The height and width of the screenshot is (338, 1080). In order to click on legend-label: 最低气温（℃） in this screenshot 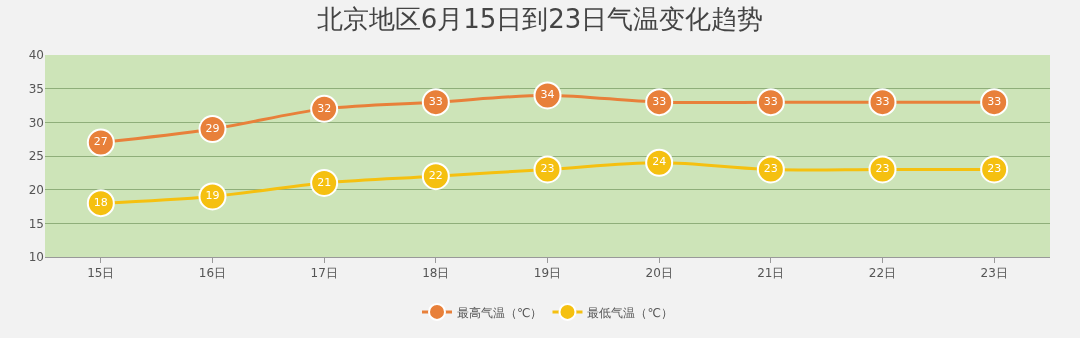, I will do `click(630, 312)`.